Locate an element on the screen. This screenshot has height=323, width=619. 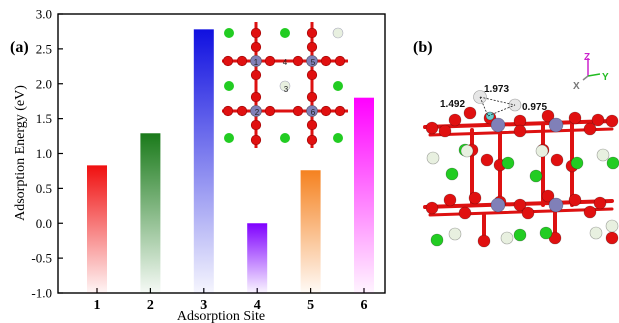
inset-site-label: 1 is located at coordinates (256, 62).